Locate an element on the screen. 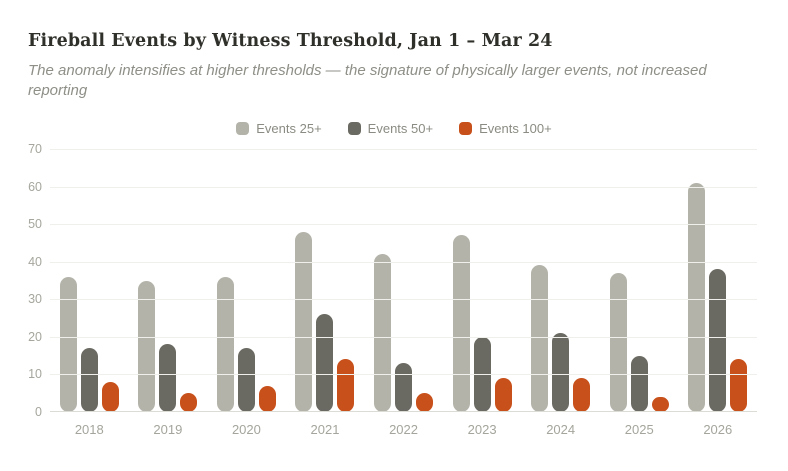 The height and width of the screenshot is (471, 788). bar-events-100--2024 is located at coordinates (582, 395).